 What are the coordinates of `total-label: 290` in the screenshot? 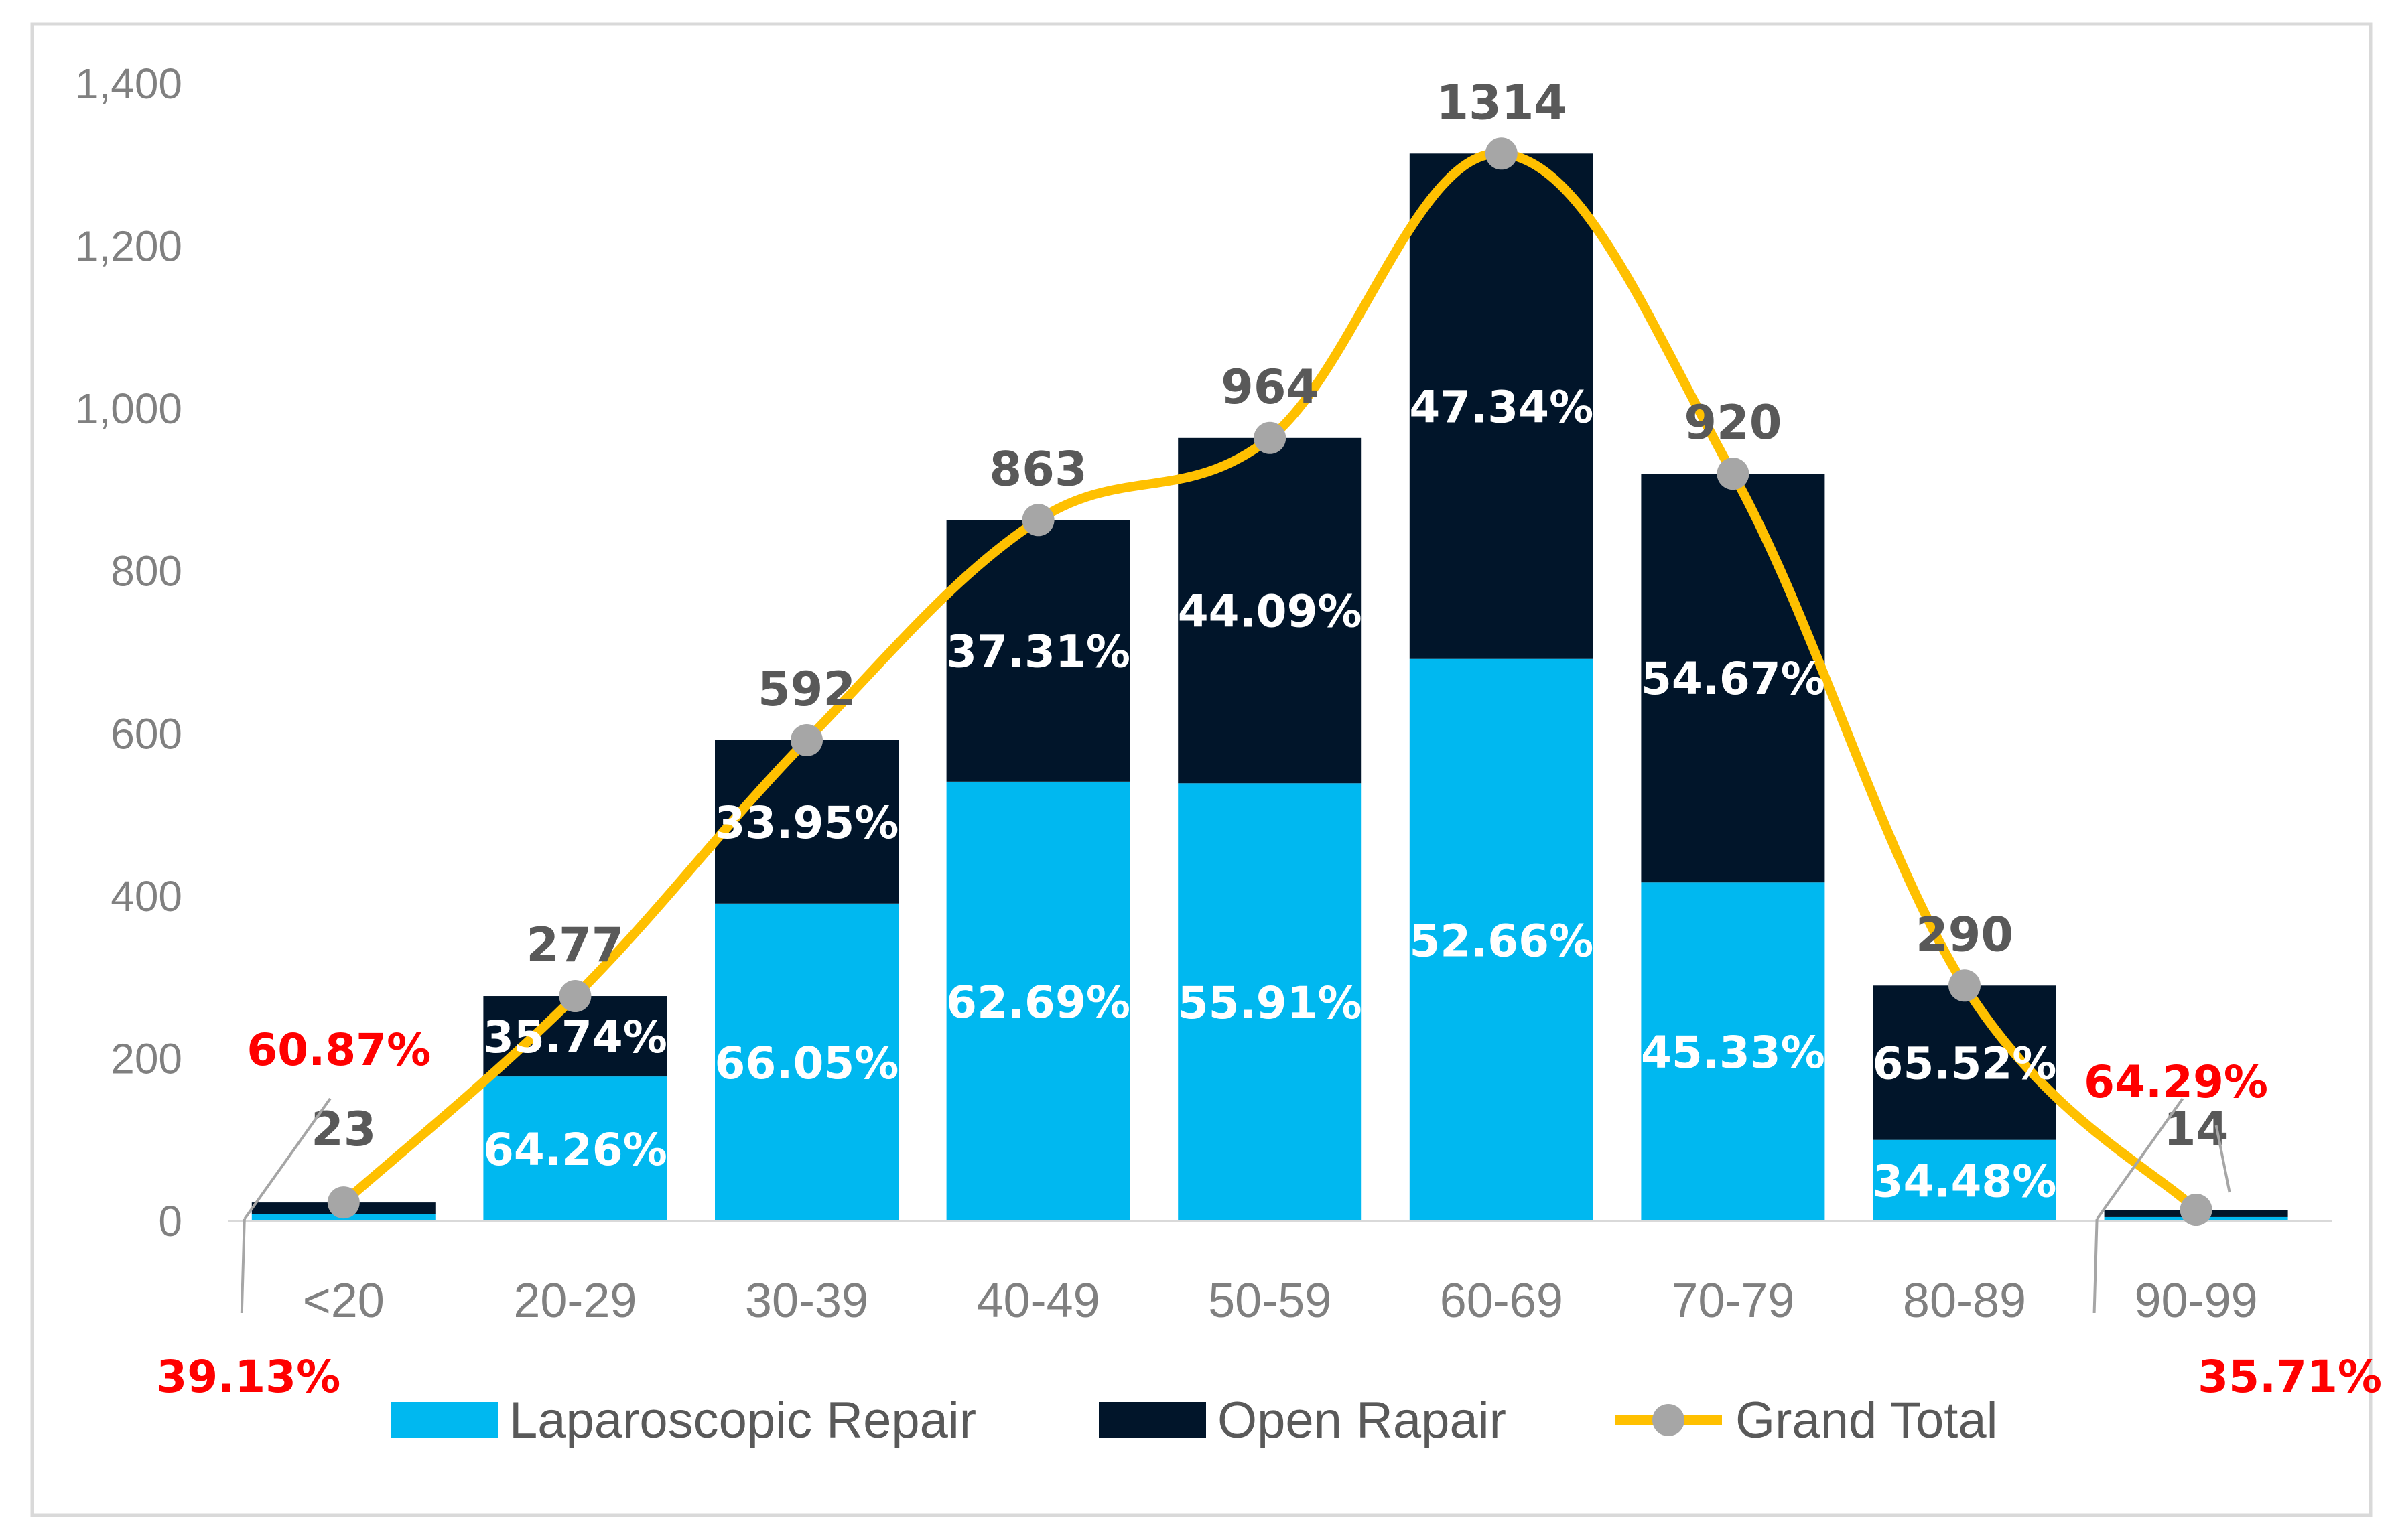 It's located at (1964, 935).